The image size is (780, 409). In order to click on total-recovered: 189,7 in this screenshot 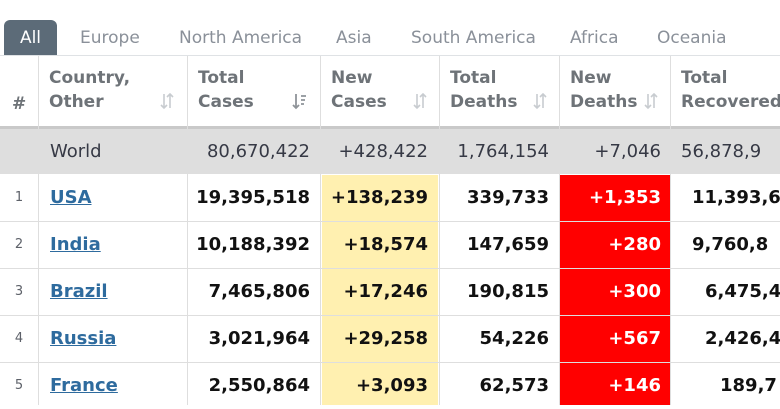, I will do `click(748, 385)`.